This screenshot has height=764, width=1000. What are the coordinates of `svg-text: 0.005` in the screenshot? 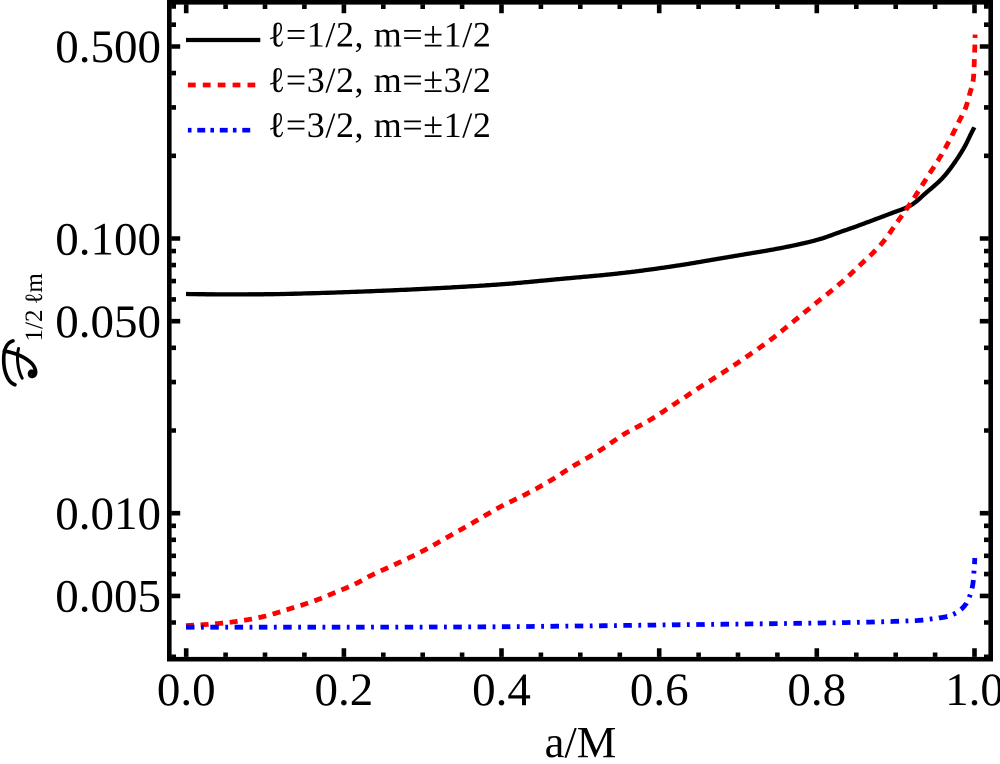 It's located at (108, 597).